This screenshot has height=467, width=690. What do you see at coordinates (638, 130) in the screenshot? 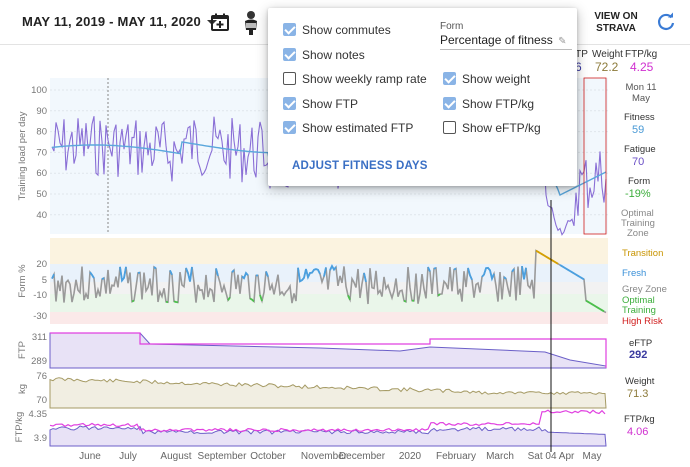
I see `fitness-value: 59` at bounding box center [638, 130].